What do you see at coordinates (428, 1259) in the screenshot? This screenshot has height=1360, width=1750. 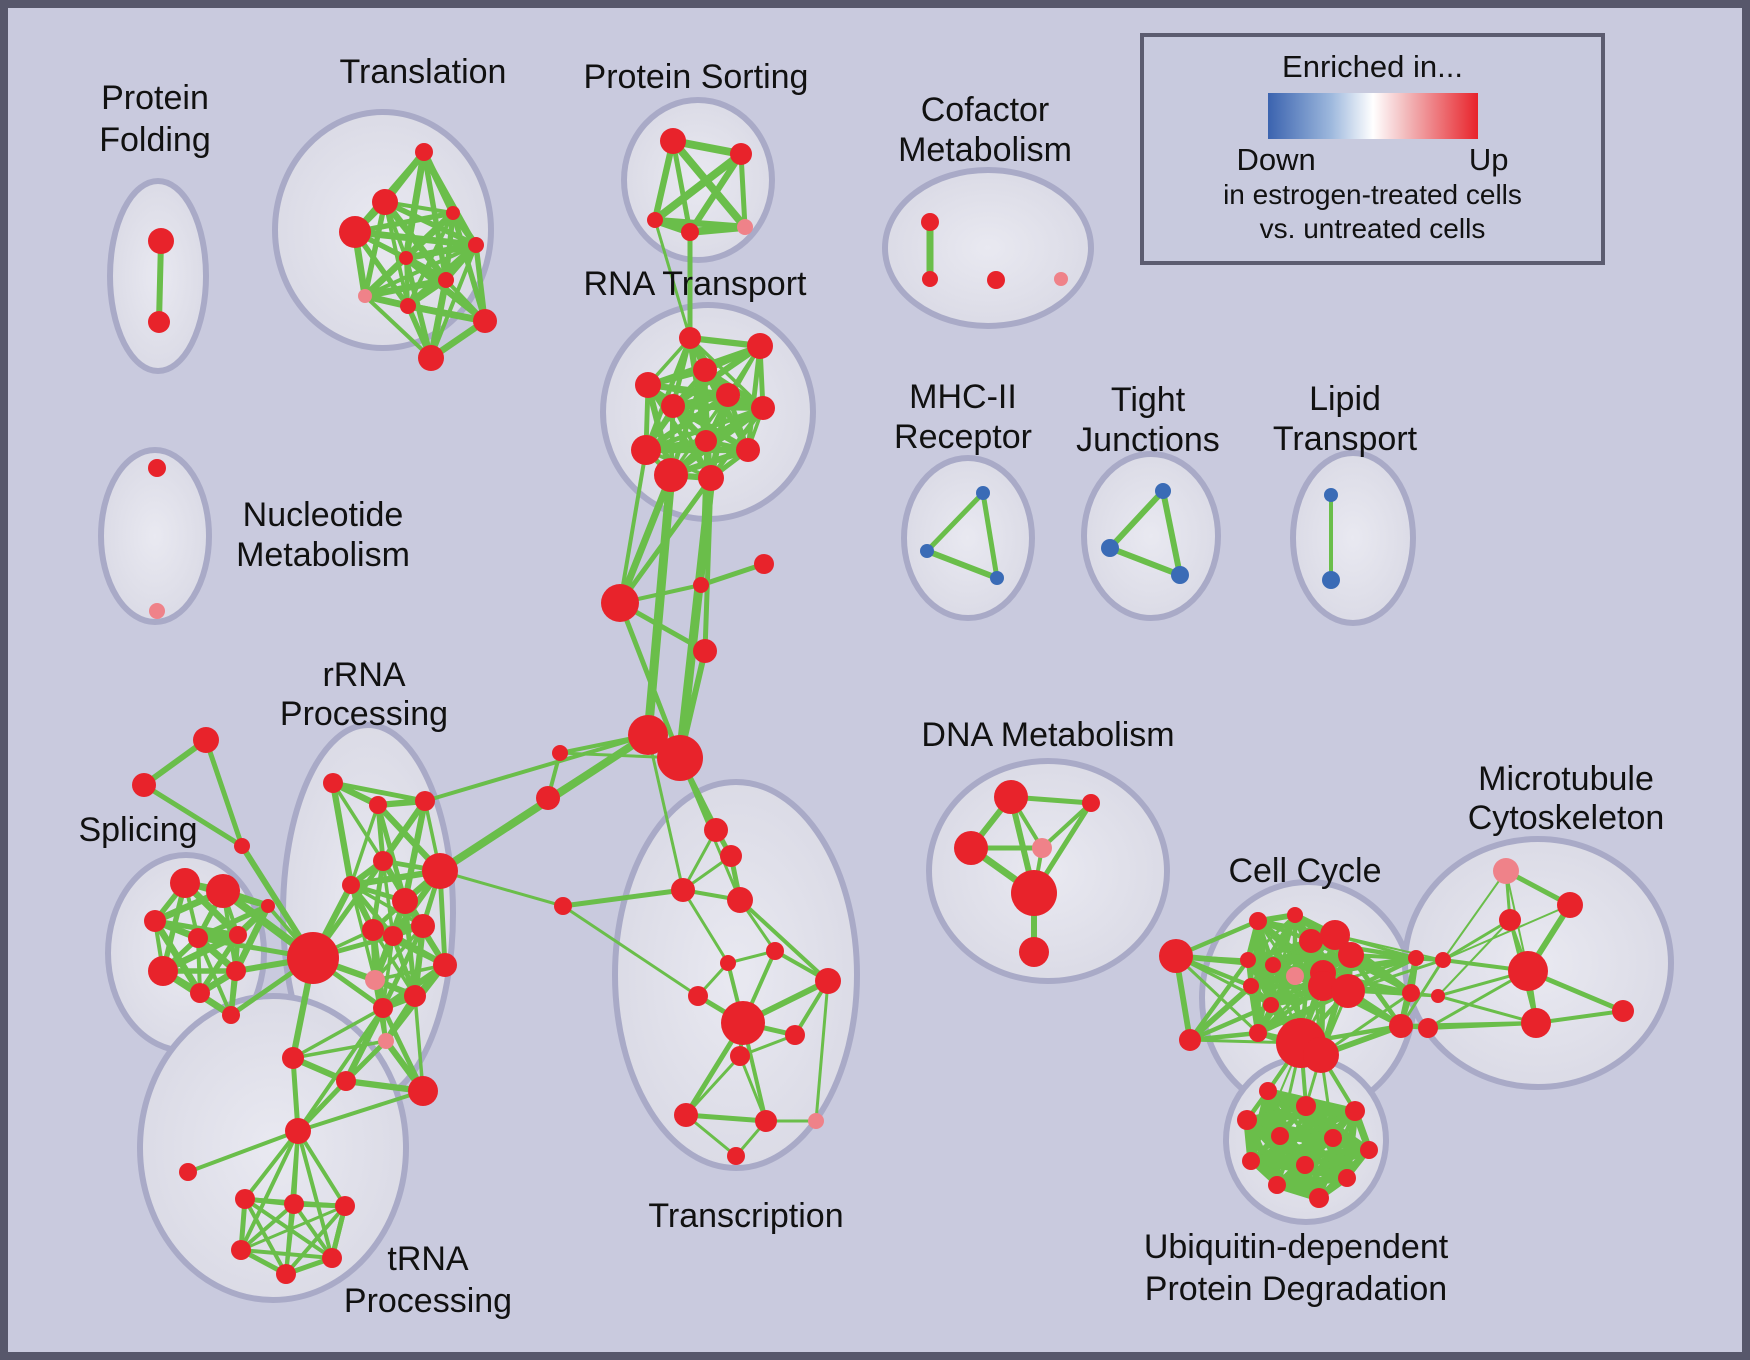 I see `cluster-trna-processing-label: tRNA` at bounding box center [428, 1259].